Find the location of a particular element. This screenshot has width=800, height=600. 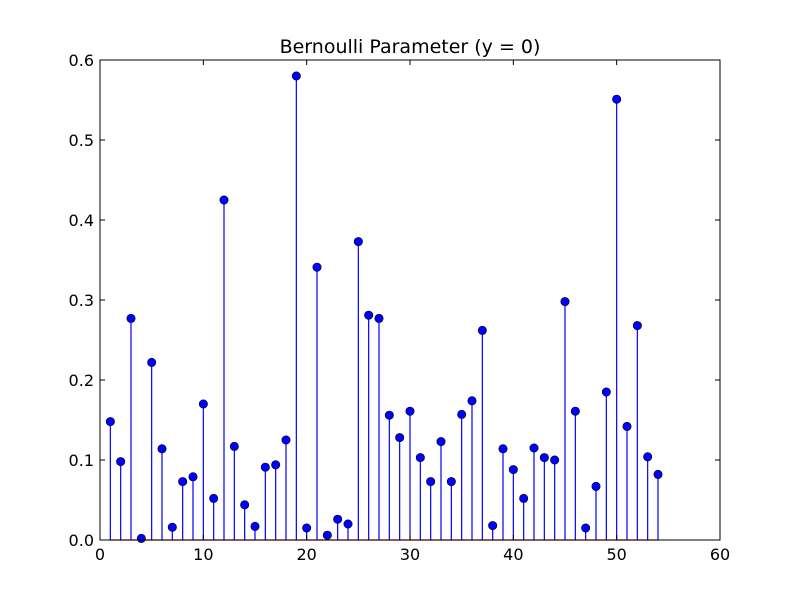

chart-title: Bernoulli Parameter (y = 0) is located at coordinates (410, 47).